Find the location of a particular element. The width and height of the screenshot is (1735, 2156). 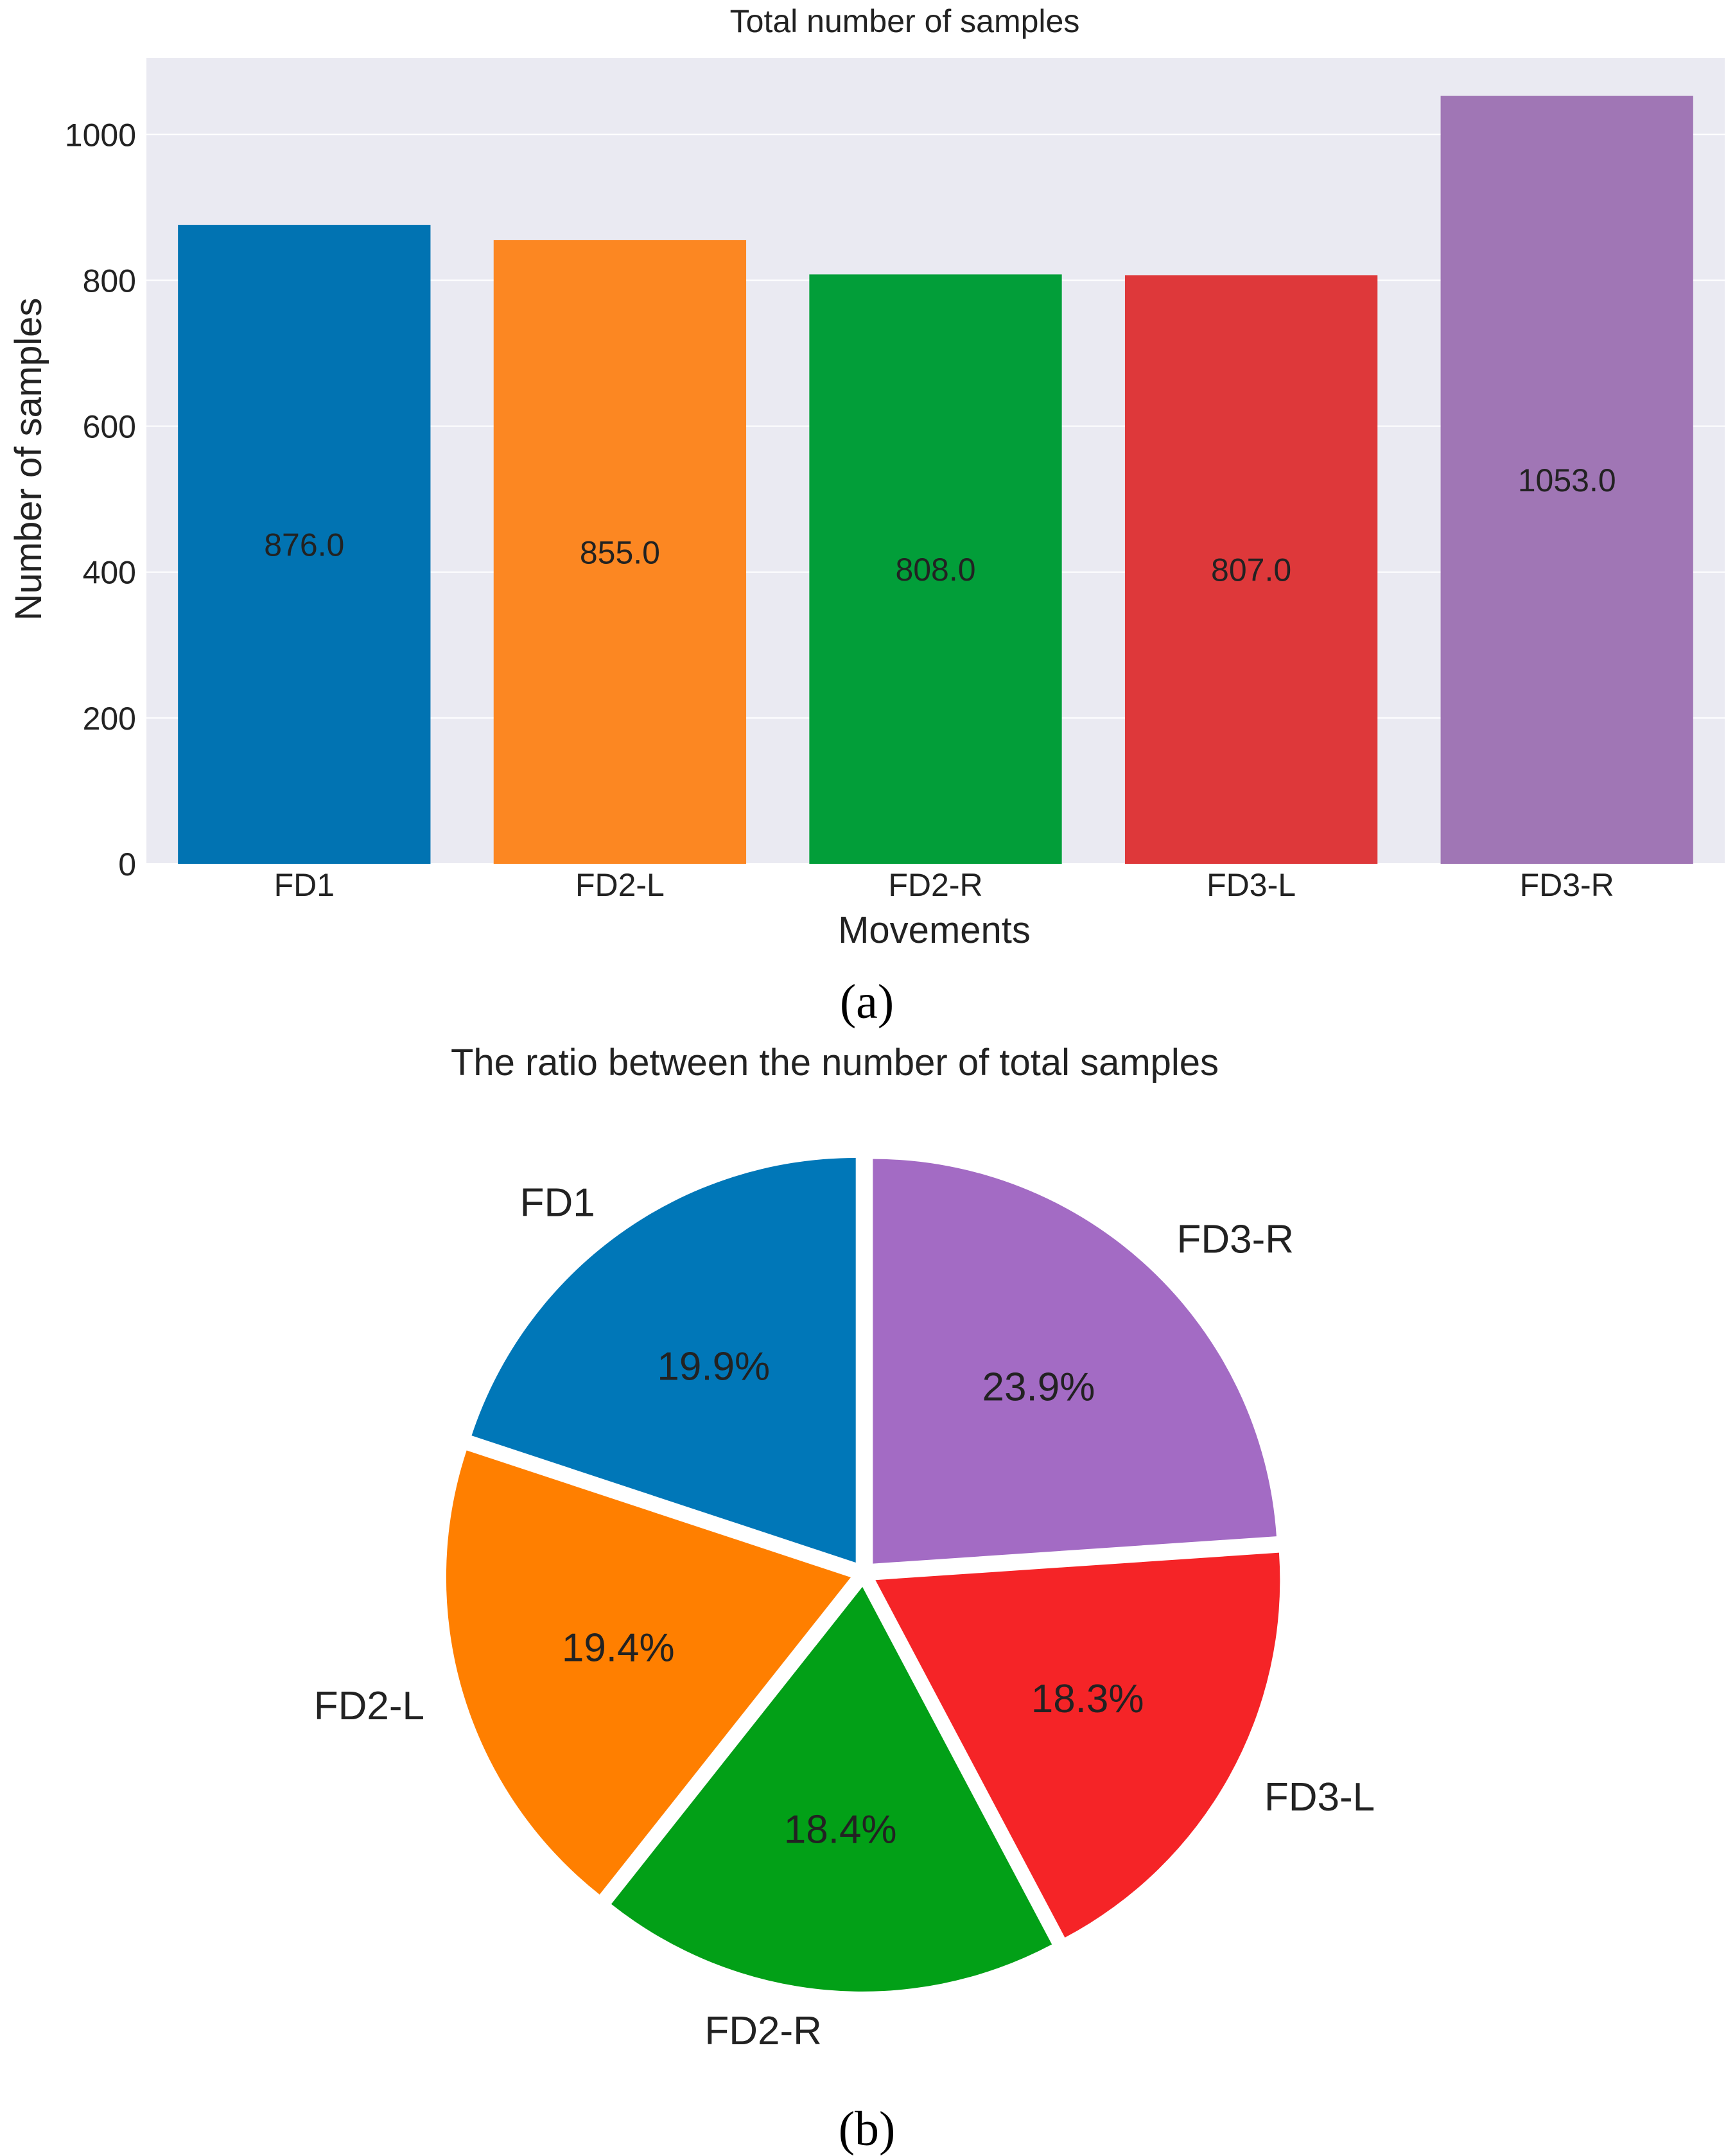

panel-a-label: (a) is located at coordinates (867, 1002).